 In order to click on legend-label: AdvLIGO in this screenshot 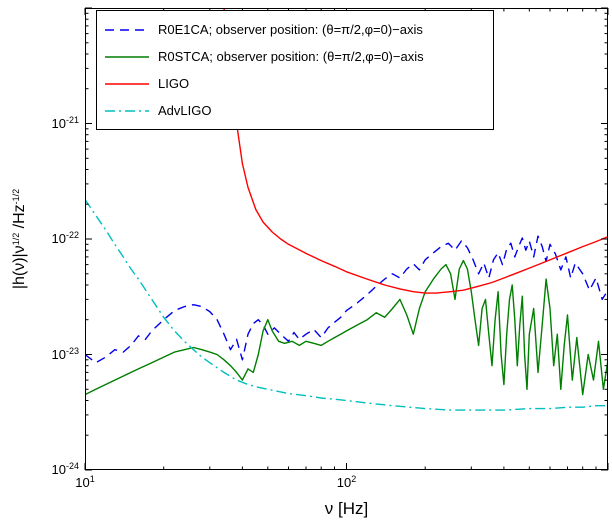, I will do `click(185, 110)`.